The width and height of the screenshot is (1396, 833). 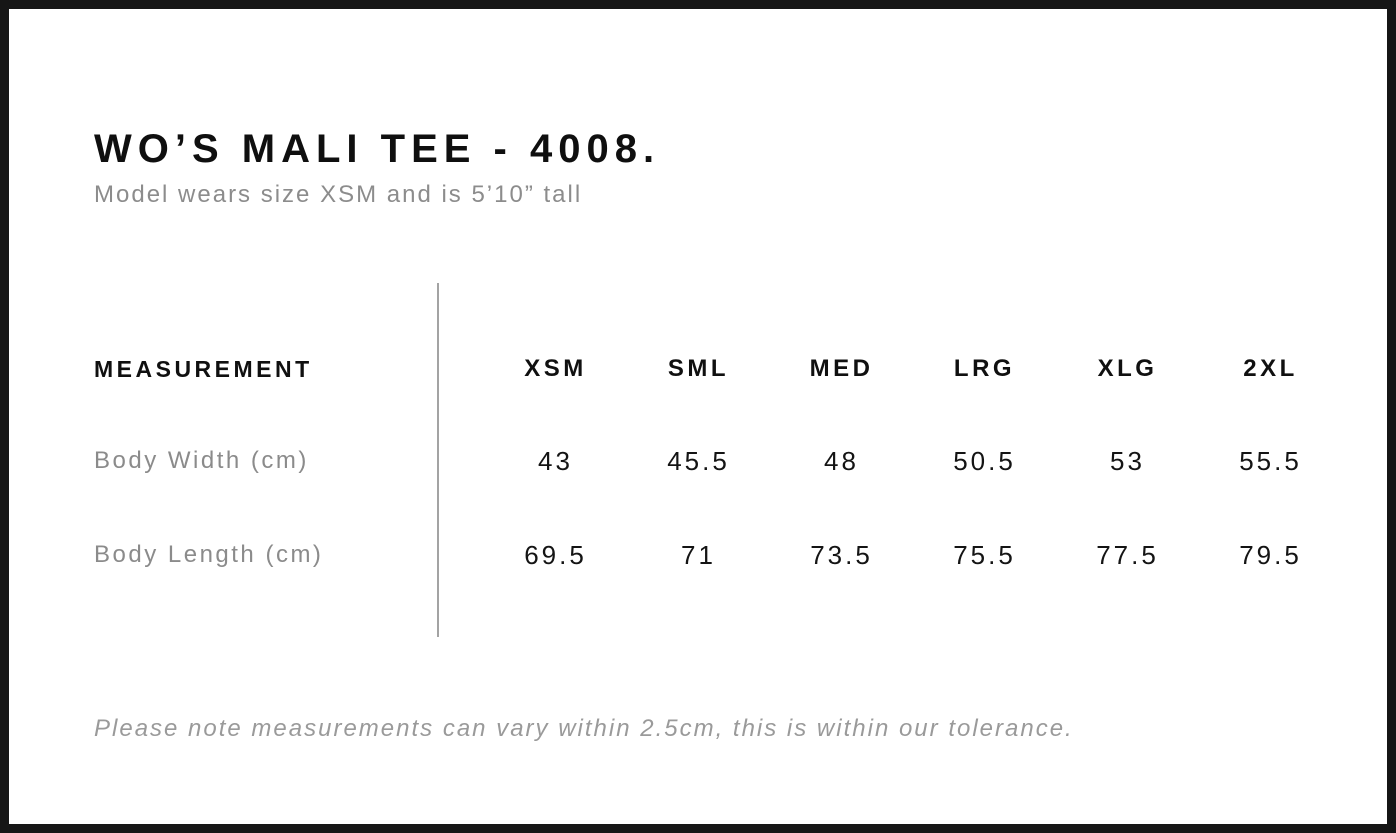 I want to click on body-width-xsm: 43, so click(x=555, y=460).